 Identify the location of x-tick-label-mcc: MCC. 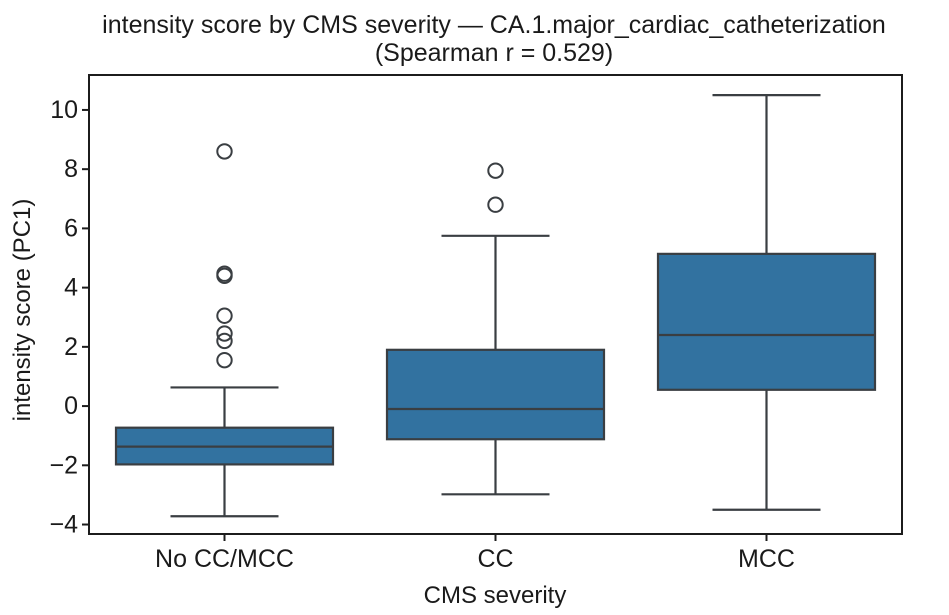
(766, 559).